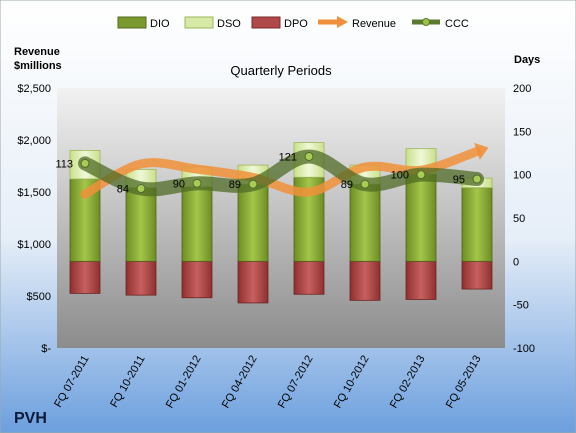  Describe the element at coordinates (459, 180) in the screenshot. I see `ccc-data-label: 95` at that location.